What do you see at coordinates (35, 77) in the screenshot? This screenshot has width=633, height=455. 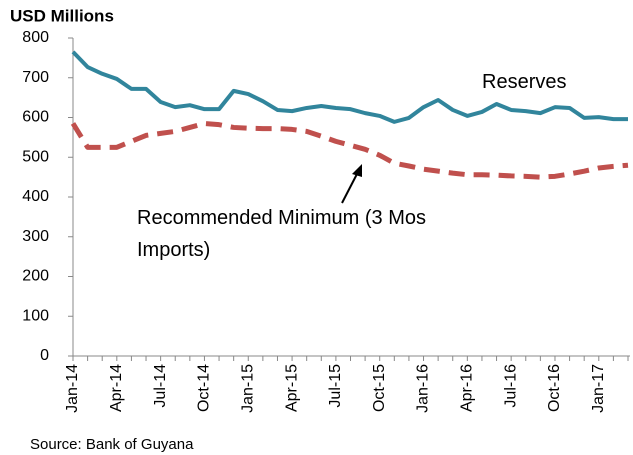 I see `y-tick-label: 700` at bounding box center [35, 77].